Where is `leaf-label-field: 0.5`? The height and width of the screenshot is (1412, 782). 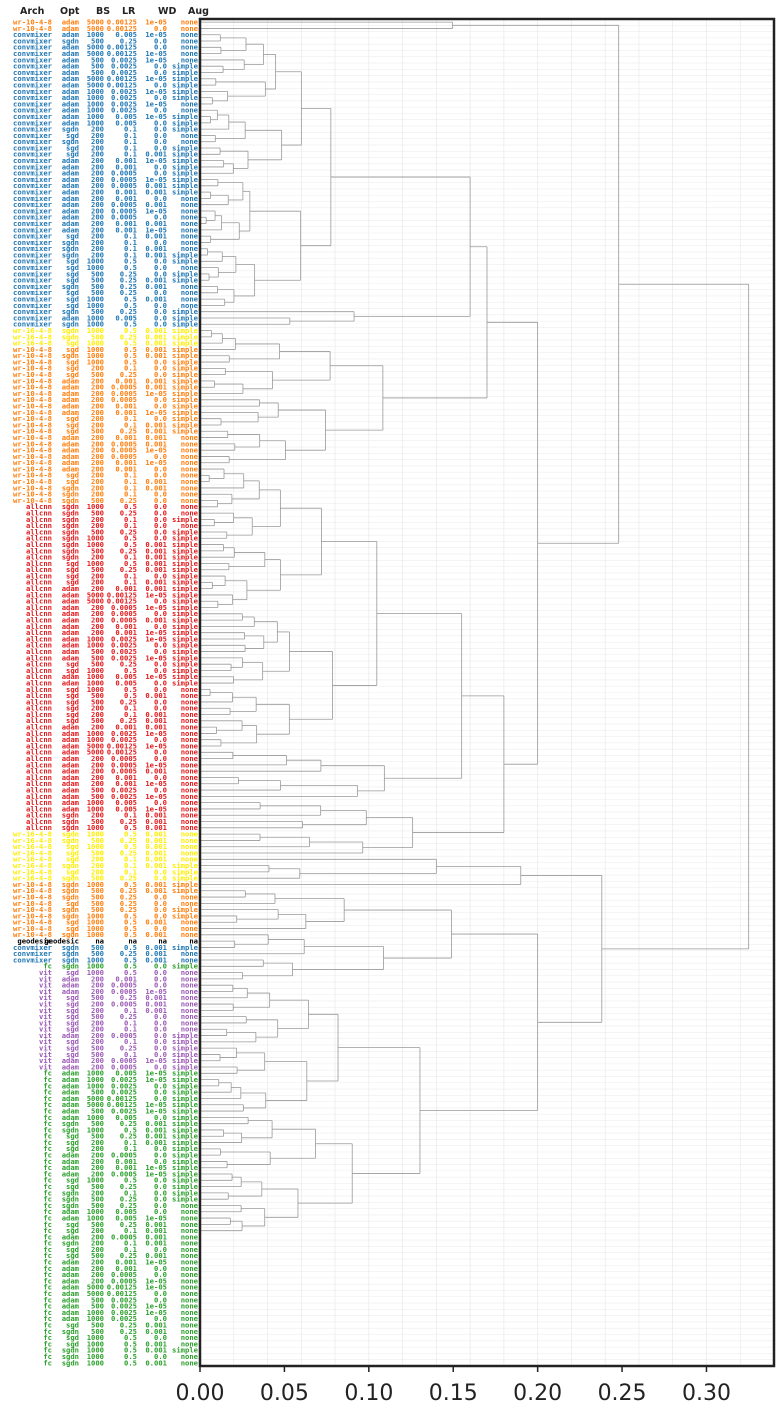
leaf-label-field: 0.5 is located at coordinates (130, 1350).